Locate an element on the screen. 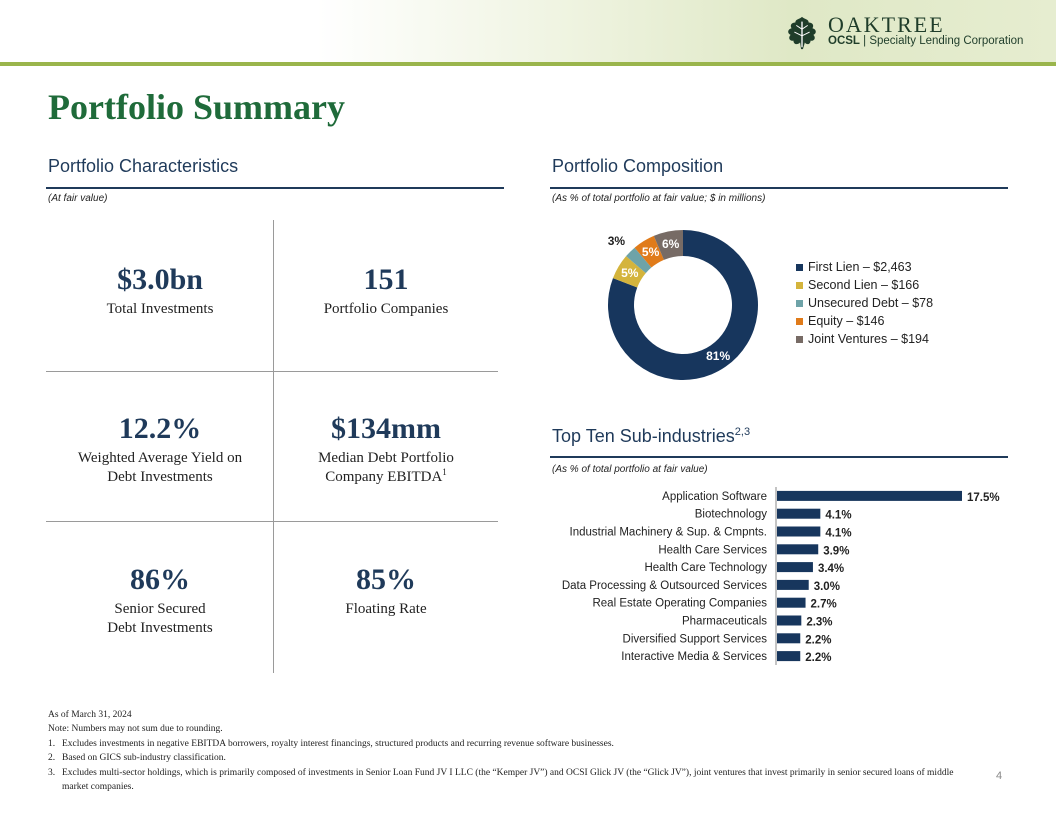 The width and height of the screenshot is (1056, 816). subindustries-title-wrap: Top Ten Sub-industries2,3 is located at coordinates (651, 436).